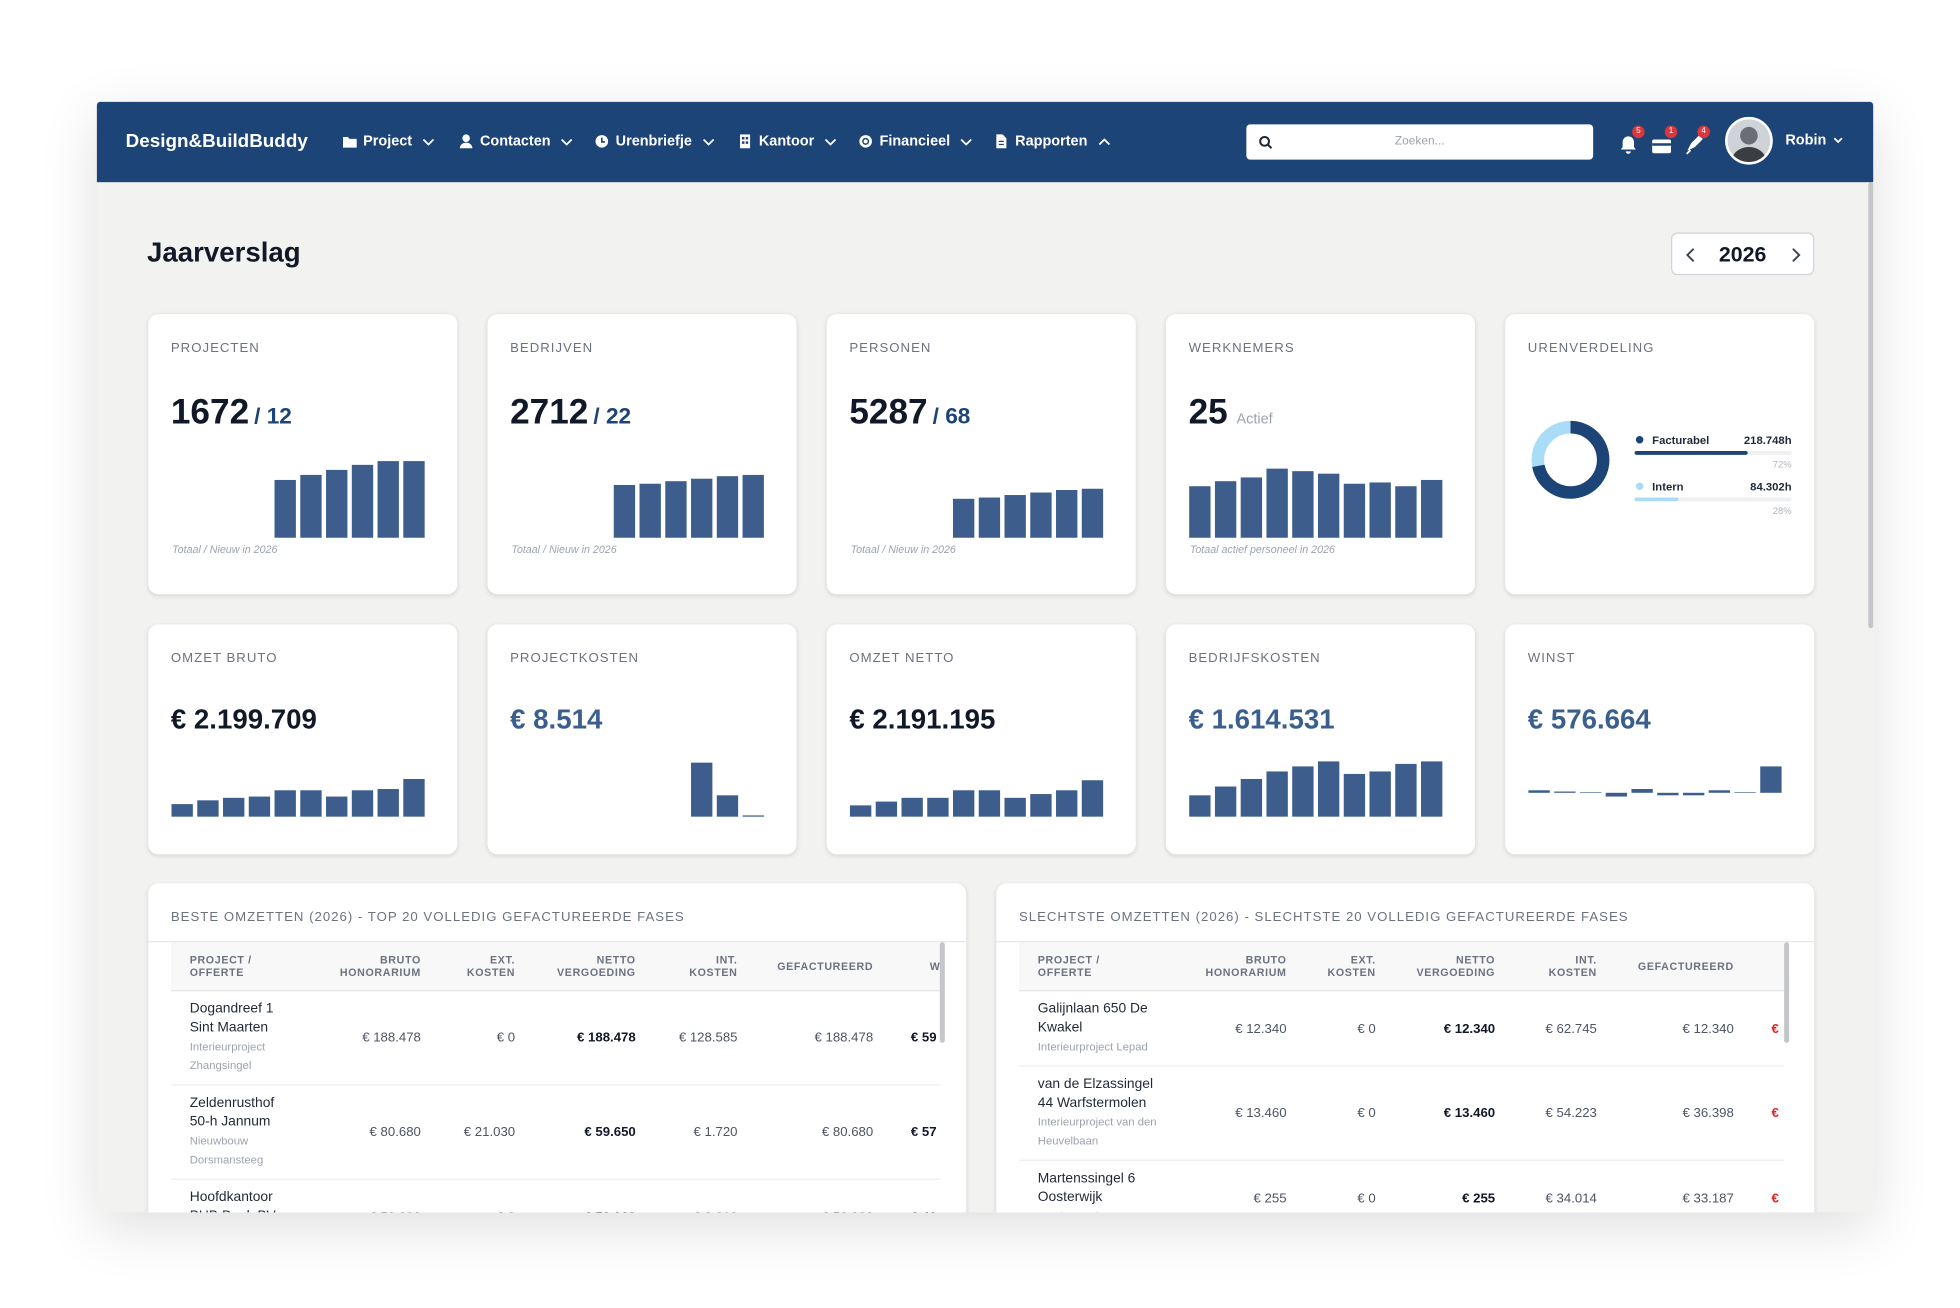 The width and height of the screenshot is (1960, 1308). I want to click on column-header: GEFACTUREERD, so click(825, 966).